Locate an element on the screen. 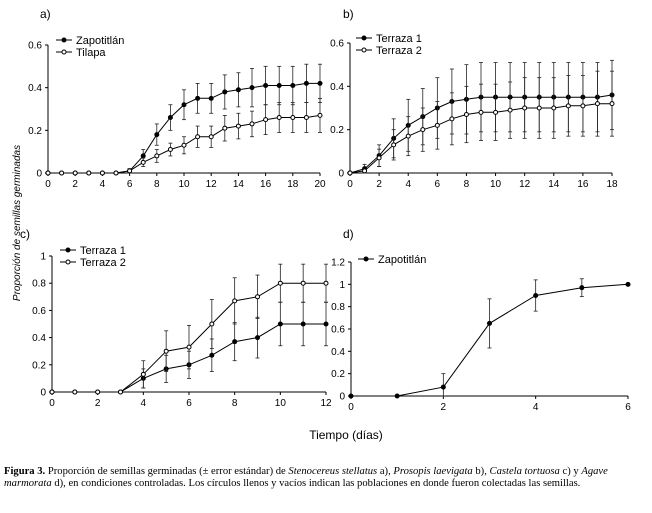 This screenshot has width=652, height=513. x-tick-label: 2 is located at coordinates (444, 407).